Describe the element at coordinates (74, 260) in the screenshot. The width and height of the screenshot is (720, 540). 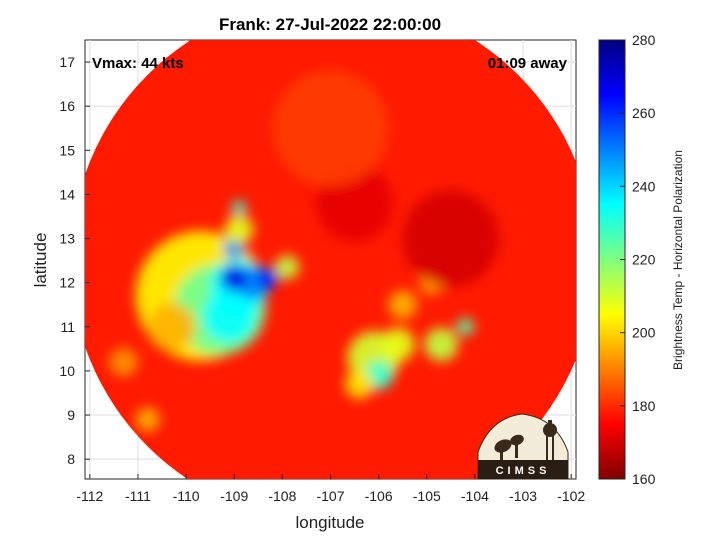
I see `y-axis: 8 9 10 11 12 13 14 15 16 17` at that location.